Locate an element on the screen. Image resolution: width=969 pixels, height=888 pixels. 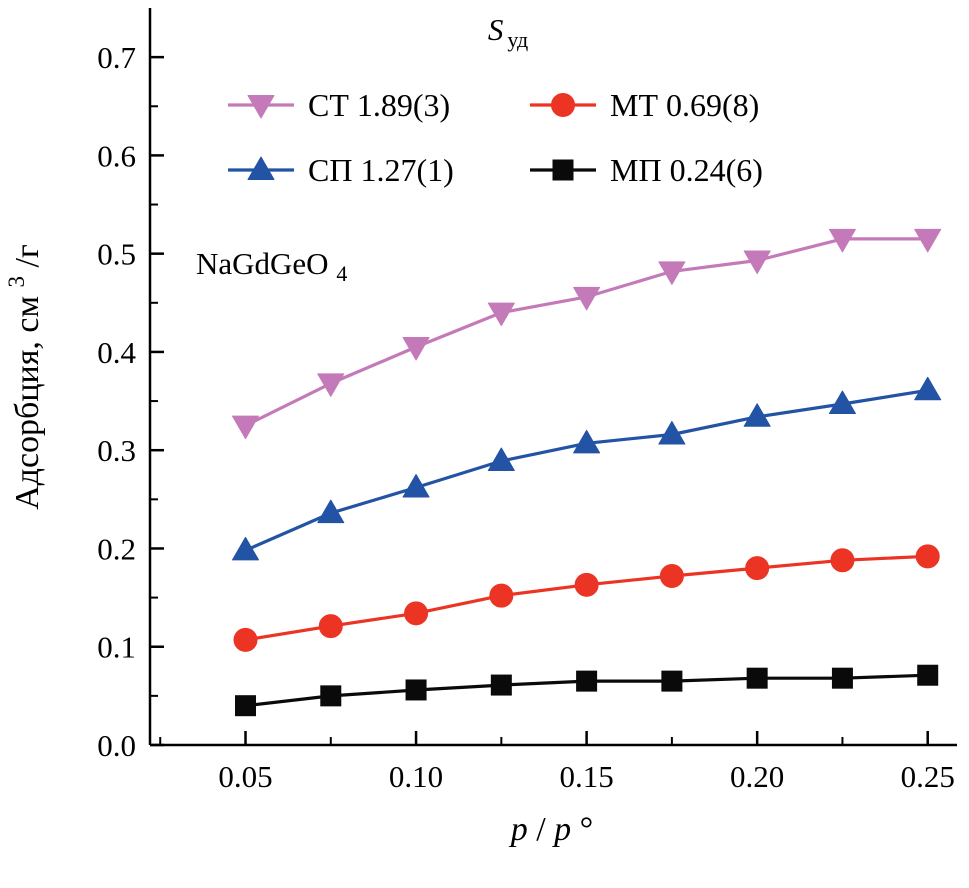
y-tick-label: 0.5 is located at coordinates (116, 254).